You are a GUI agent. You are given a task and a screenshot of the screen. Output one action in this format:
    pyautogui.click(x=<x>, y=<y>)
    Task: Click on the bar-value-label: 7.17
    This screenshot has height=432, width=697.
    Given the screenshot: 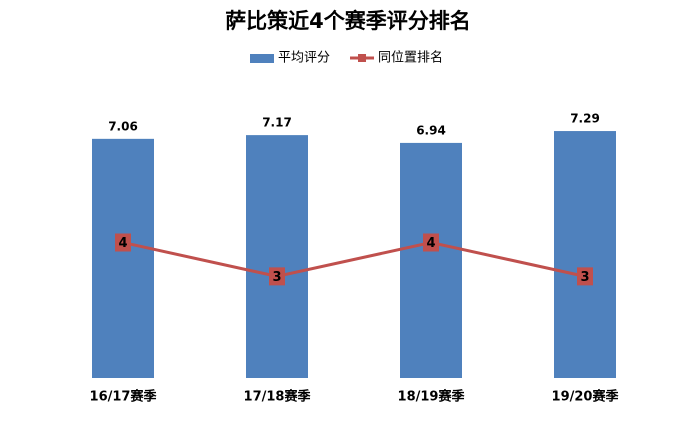 What is the action you would take?
    pyautogui.click(x=277, y=123)
    